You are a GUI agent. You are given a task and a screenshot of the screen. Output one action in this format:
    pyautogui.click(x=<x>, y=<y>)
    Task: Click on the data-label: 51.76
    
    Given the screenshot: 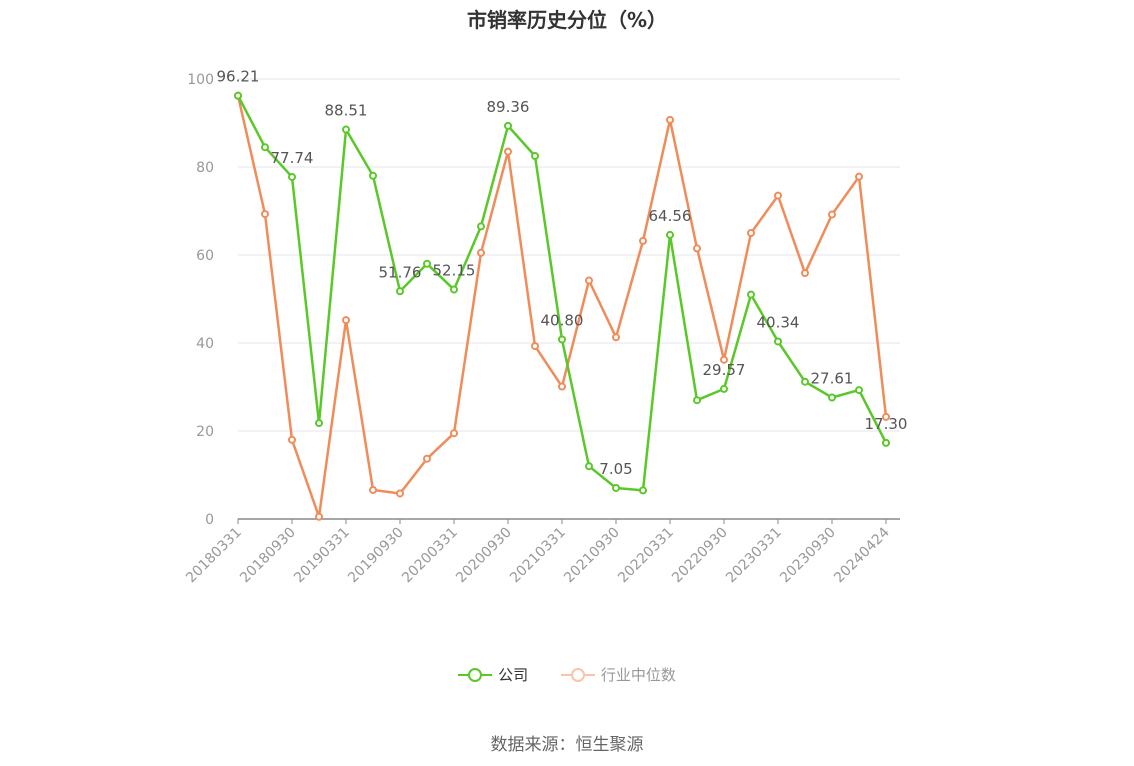 What is the action you would take?
    pyautogui.click(x=400, y=272)
    